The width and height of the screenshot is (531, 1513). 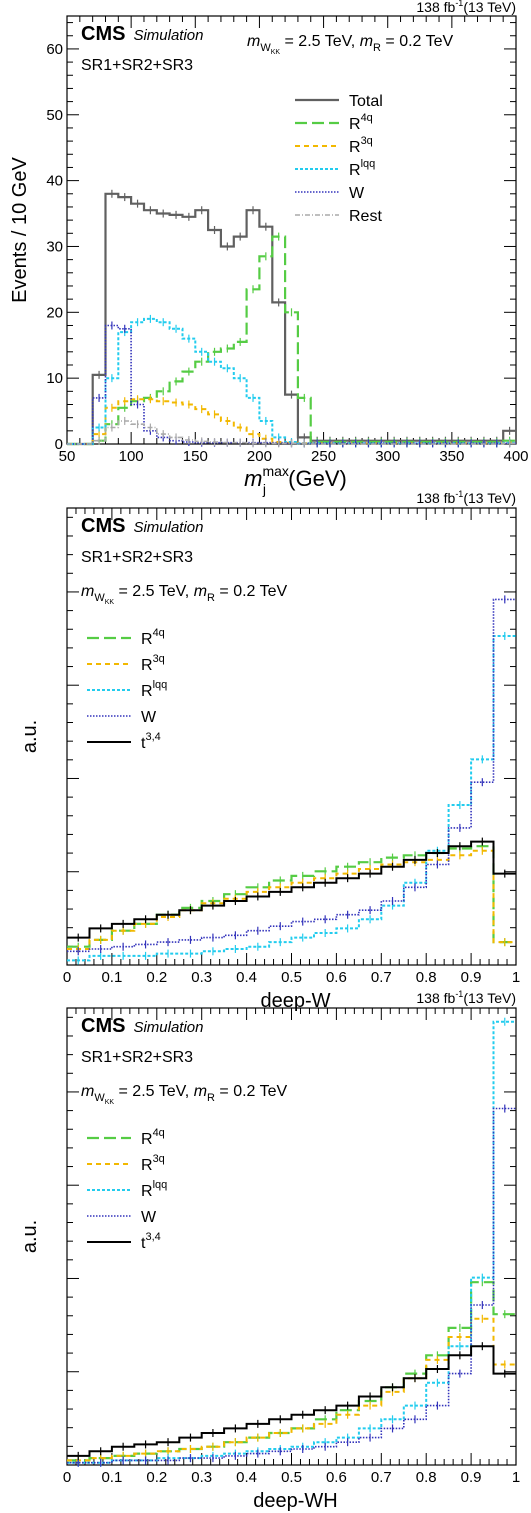 What do you see at coordinates (516, 1477) in the screenshot?
I see `x-tick-label: 1` at bounding box center [516, 1477].